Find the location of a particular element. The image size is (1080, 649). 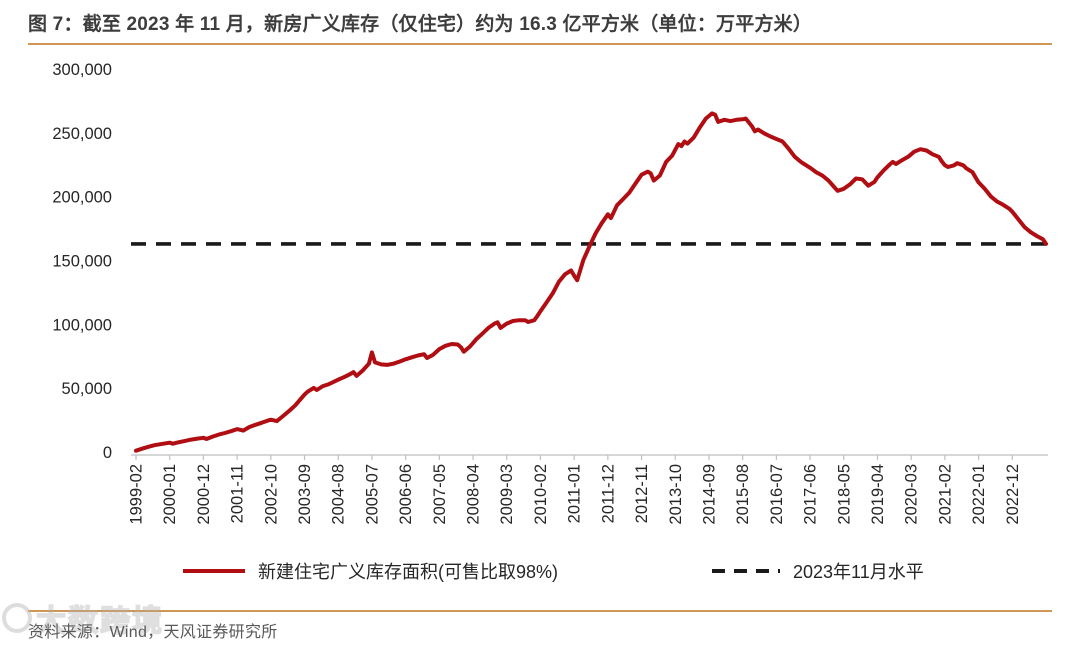

x-tick-label: 2022-01 is located at coordinates (979, 494).